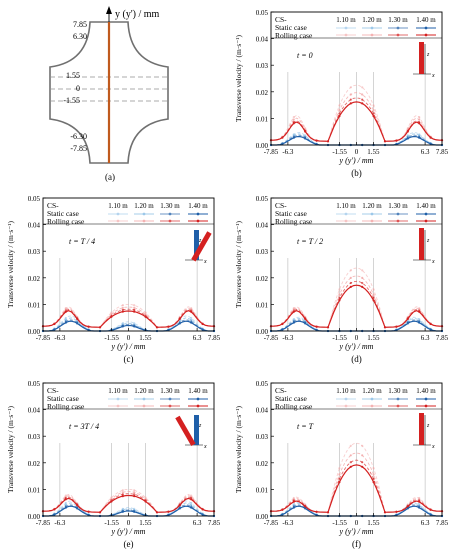 The height and width of the screenshot is (550, 451). Describe the element at coordinates (144, 391) in the screenshot. I see `legend-column-label: 1.20 m` at that location.